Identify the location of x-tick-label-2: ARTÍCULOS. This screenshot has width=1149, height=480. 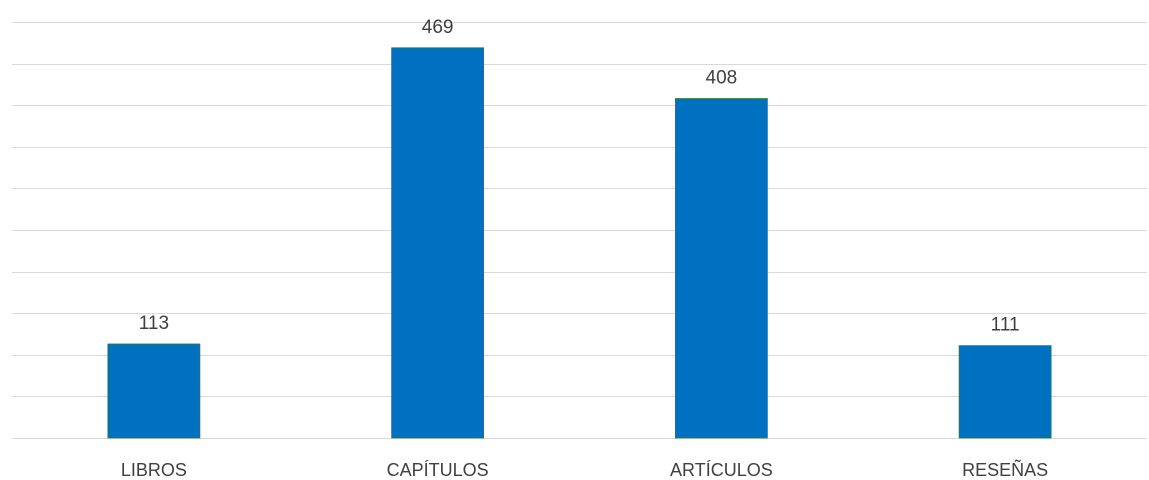
(721, 470).